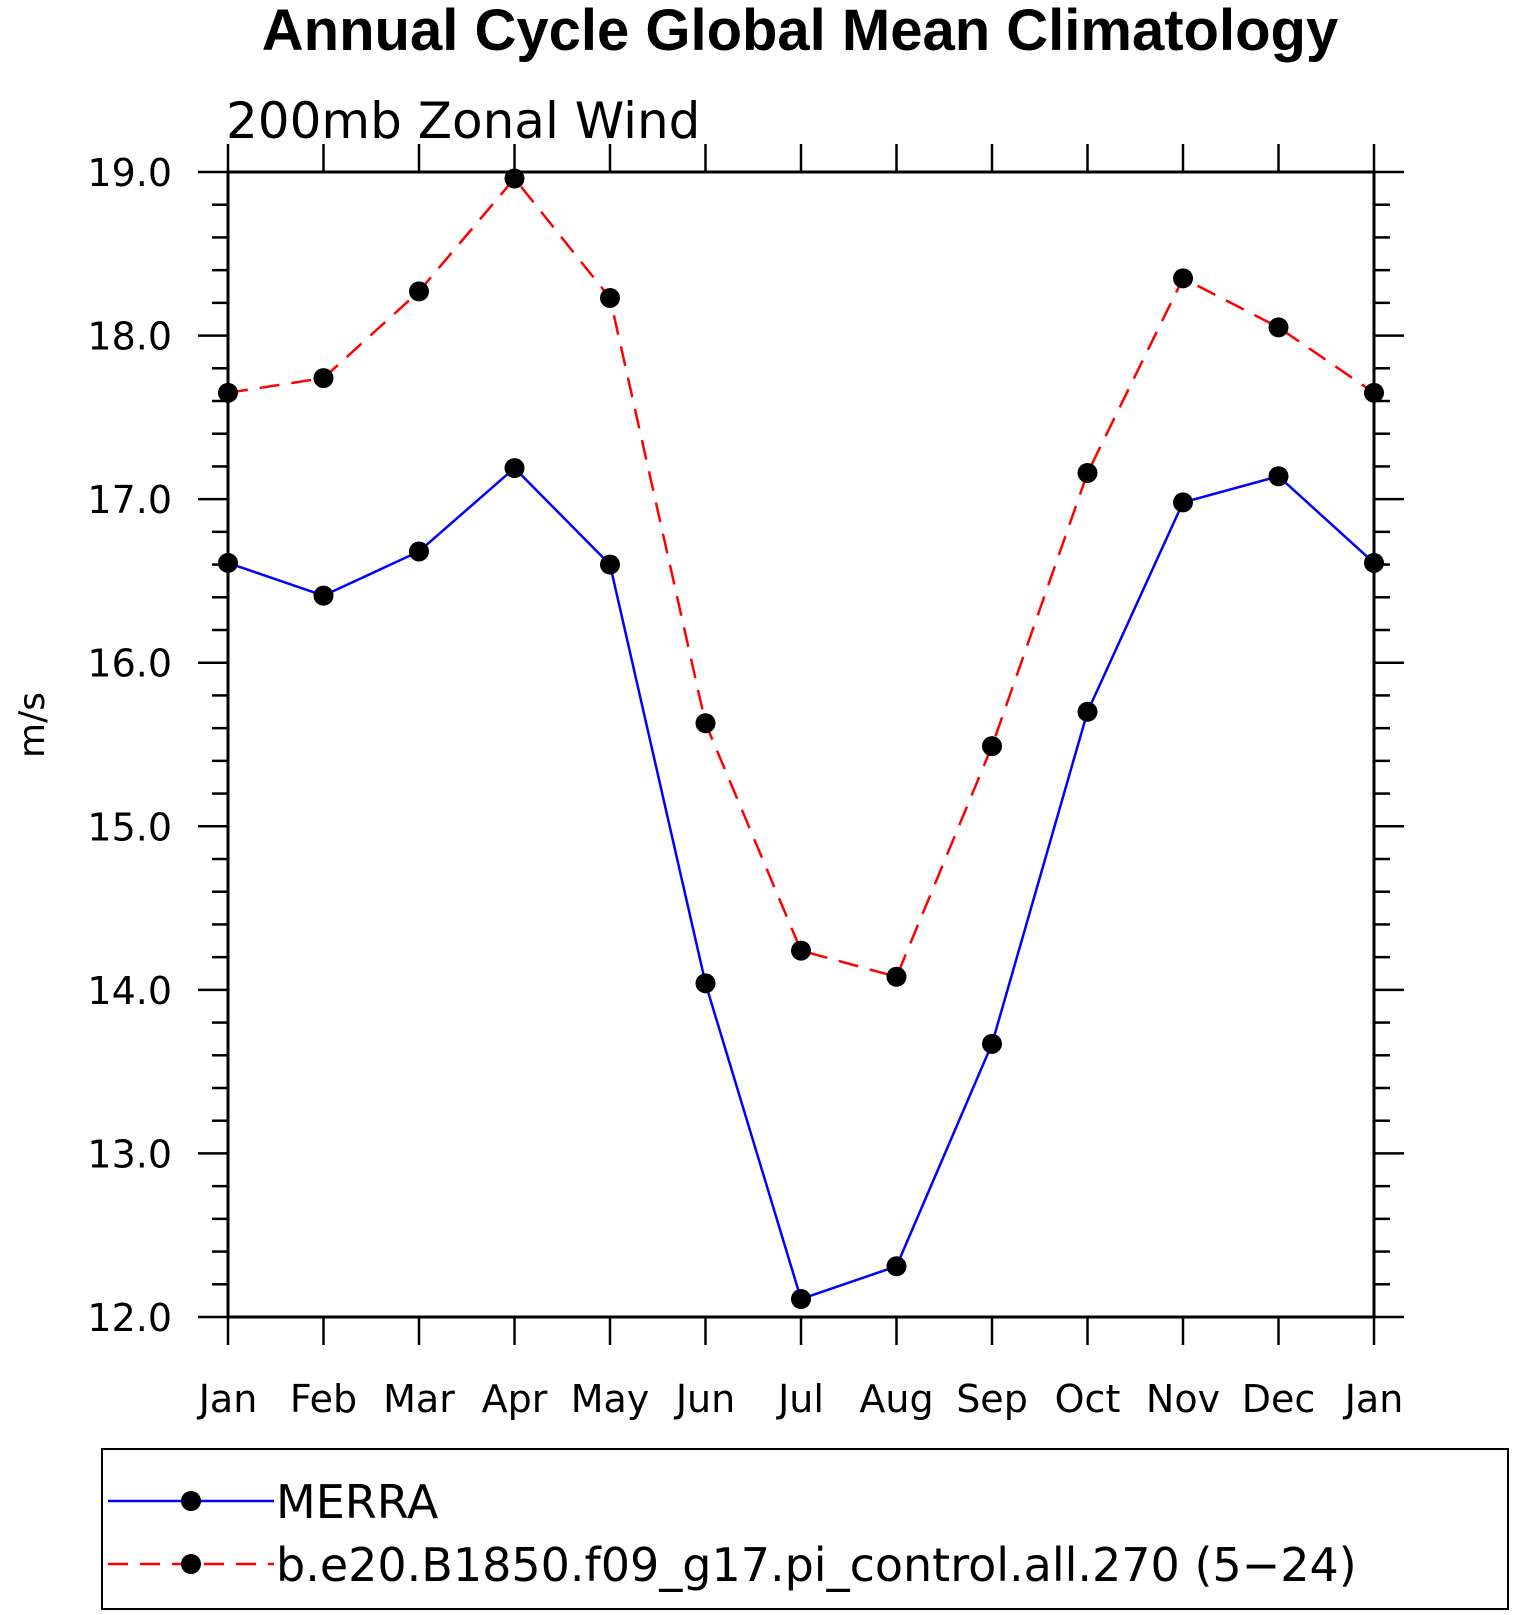 Image resolution: width=1514 pixels, height=1615 pixels. I want to click on chart-subtitle: 200mb Zonal Wind, so click(463, 121).